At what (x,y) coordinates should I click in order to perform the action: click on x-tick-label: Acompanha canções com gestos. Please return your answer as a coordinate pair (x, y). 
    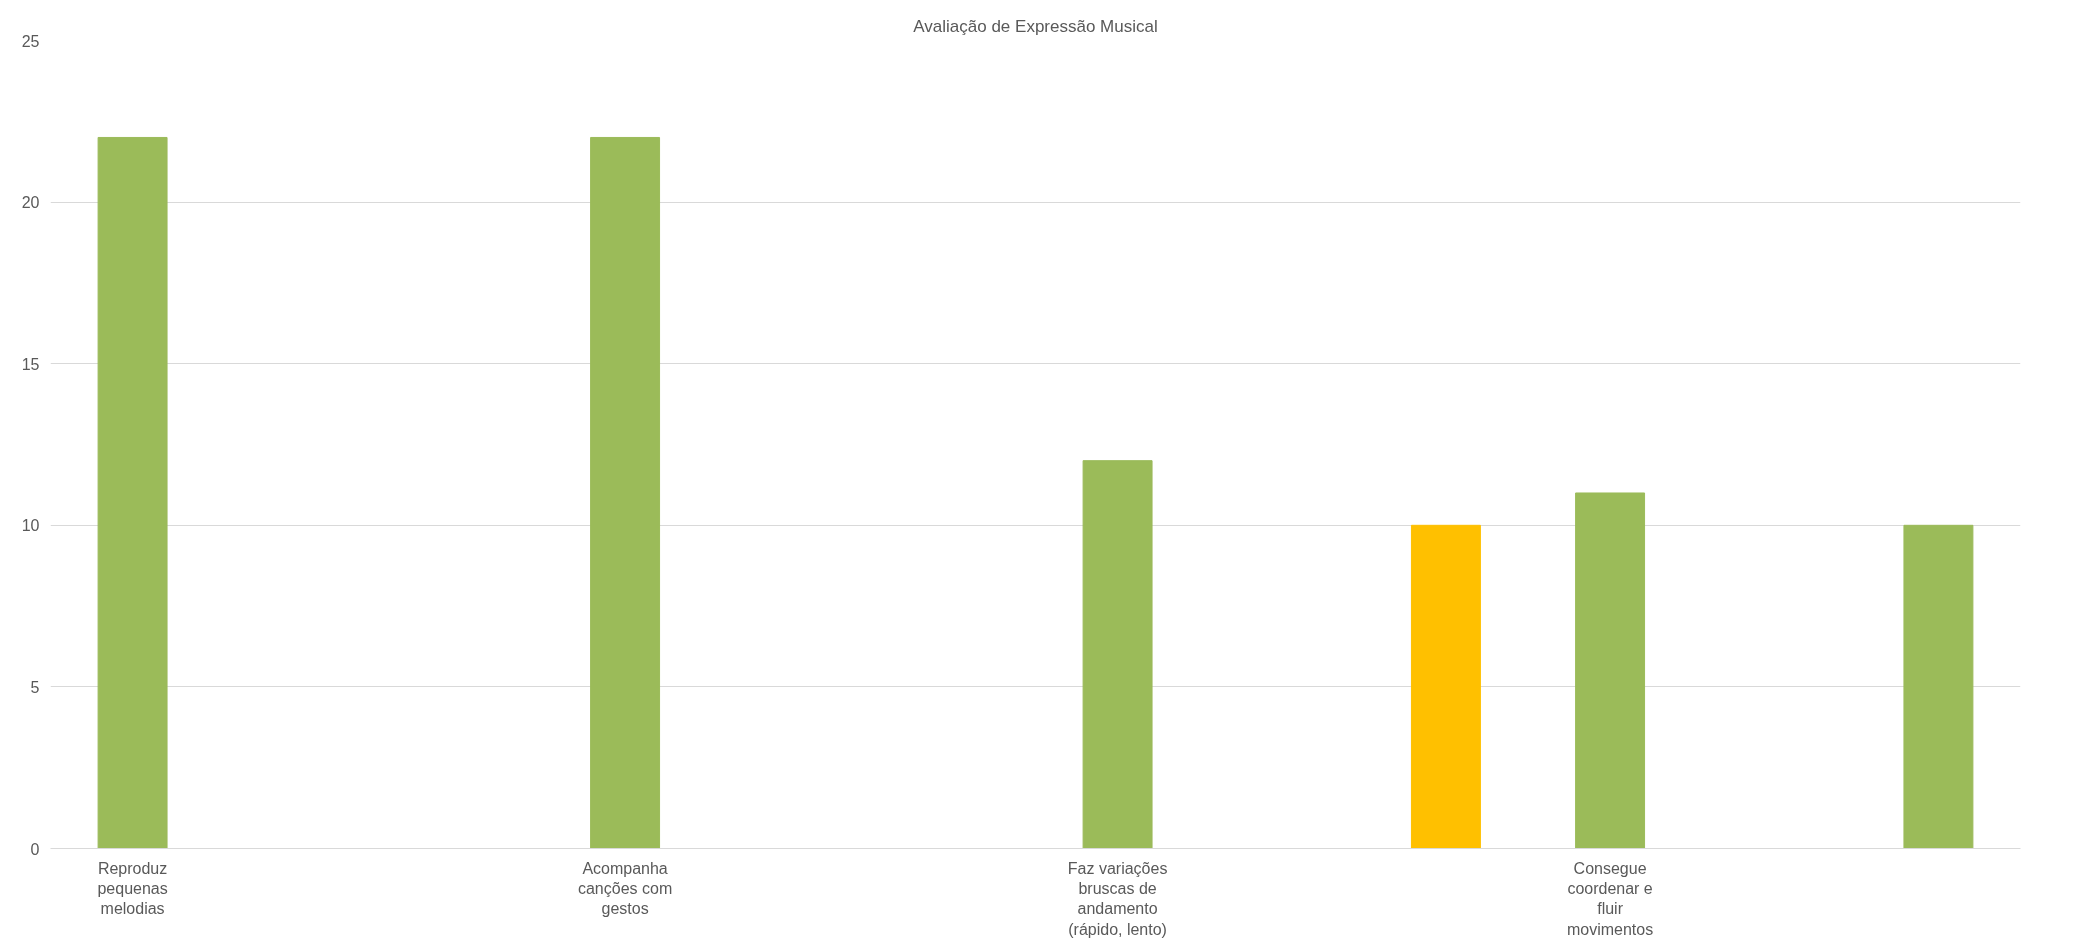
    Looking at the image, I should click on (625, 888).